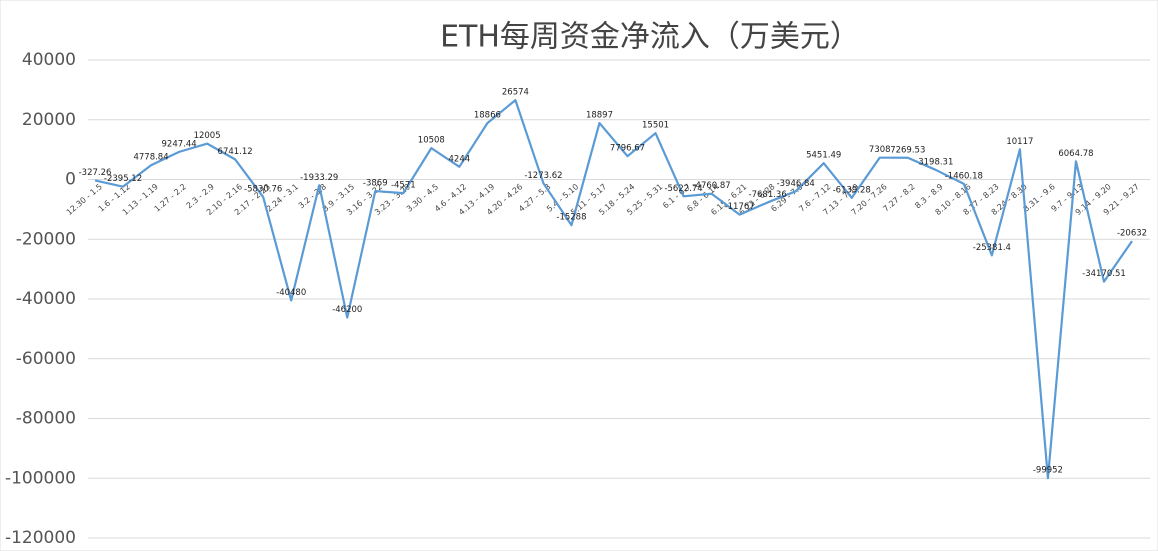  Describe the element at coordinates (1104, 274) in the screenshot. I see `value-label: -34170.51` at that location.